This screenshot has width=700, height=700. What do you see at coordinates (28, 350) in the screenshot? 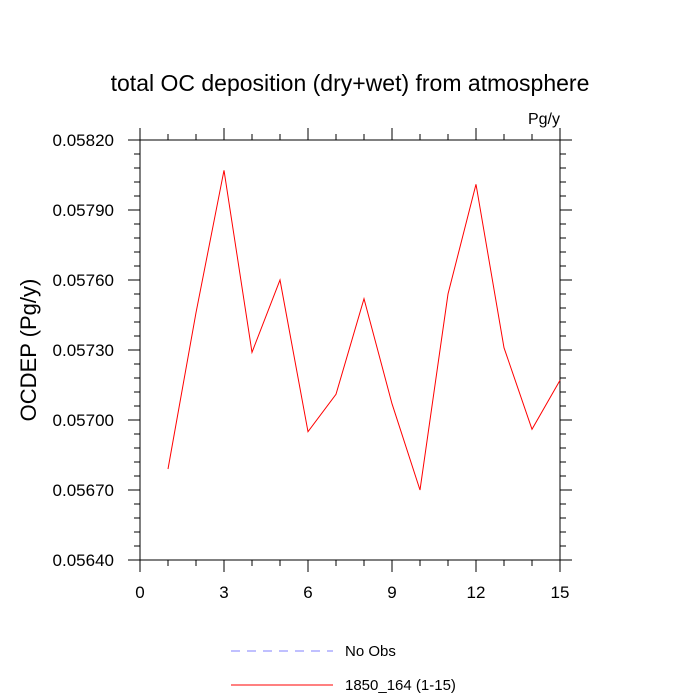
I see `y-axis-label: OCDEP (Pg/y)` at bounding box center [28, 350].